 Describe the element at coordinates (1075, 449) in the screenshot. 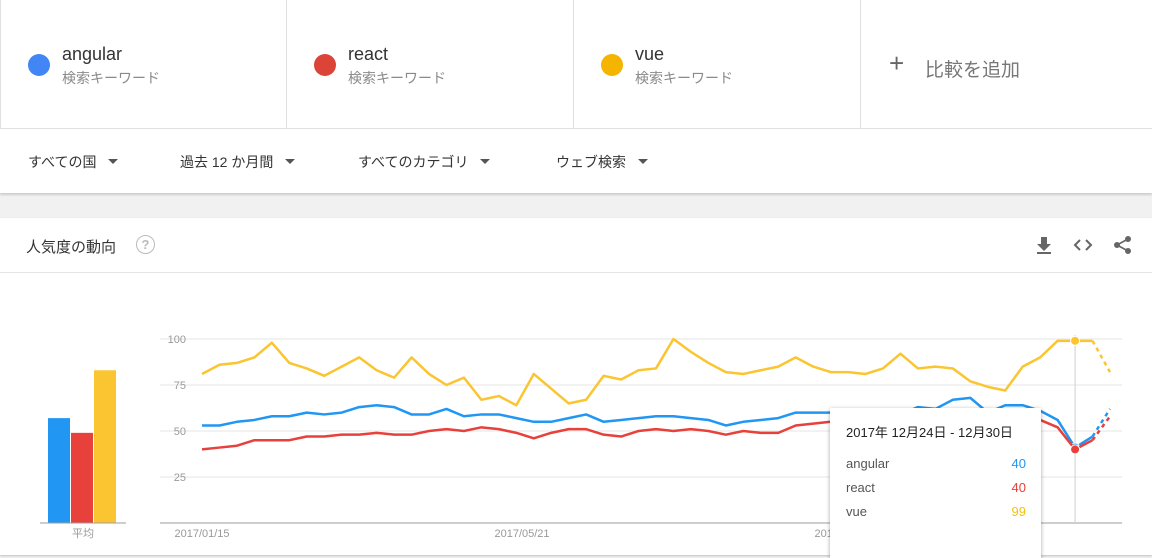

I see `hover-point-react` at that location.